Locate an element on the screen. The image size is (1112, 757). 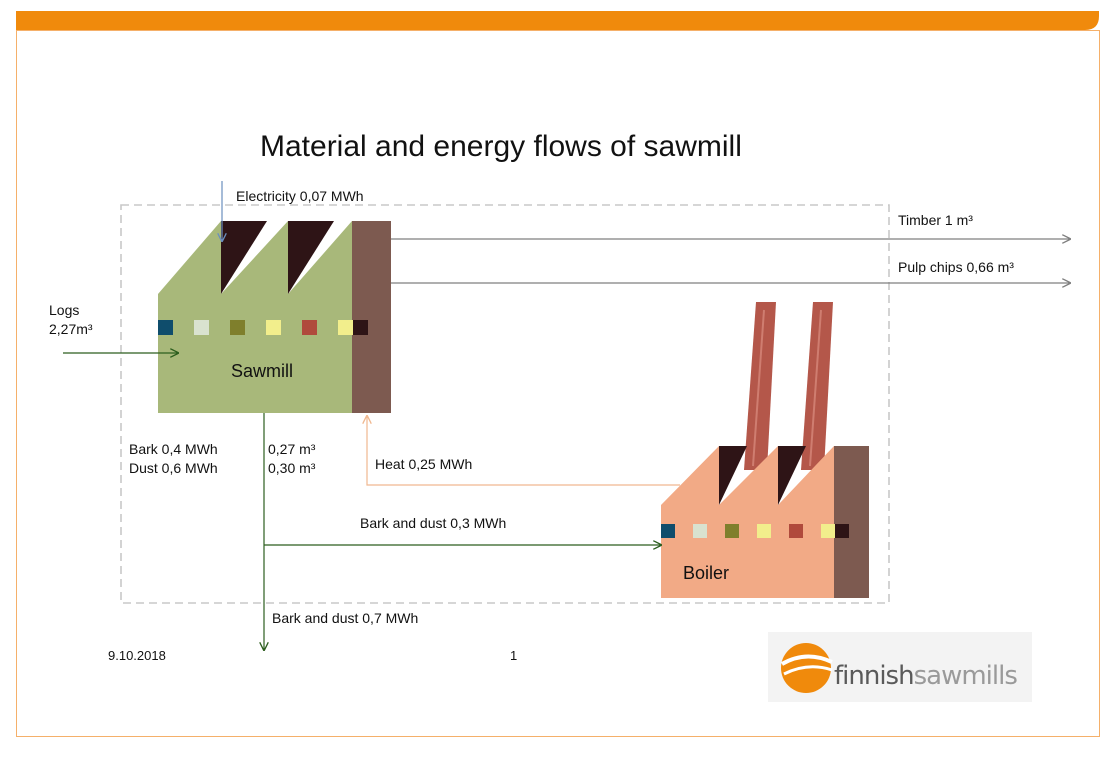
bark-dust-to-boiler-label: Bark and dust 0,3 MWh is located at coordinates (433, 523).